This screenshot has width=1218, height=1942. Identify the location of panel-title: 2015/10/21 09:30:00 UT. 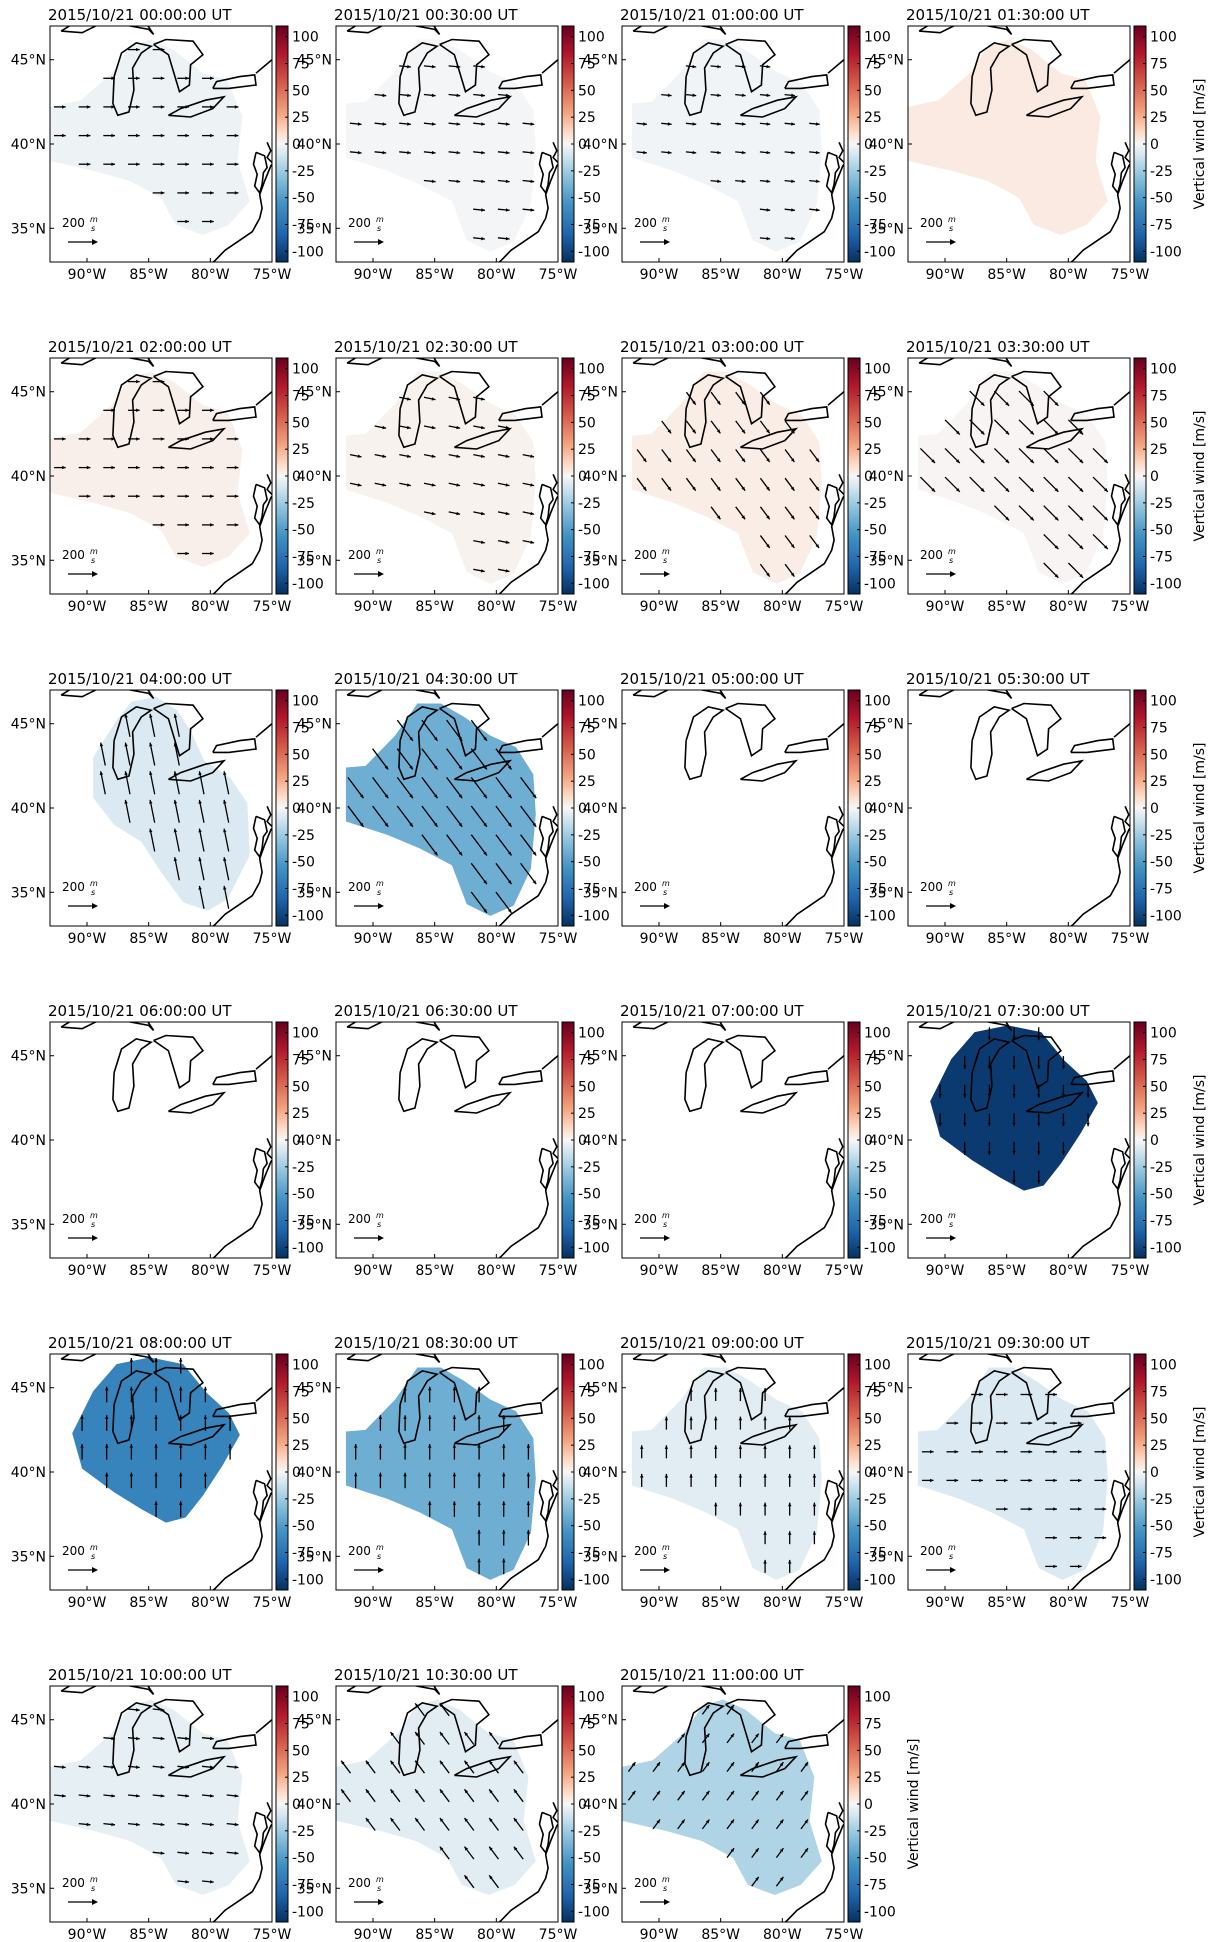
(998, 1343).